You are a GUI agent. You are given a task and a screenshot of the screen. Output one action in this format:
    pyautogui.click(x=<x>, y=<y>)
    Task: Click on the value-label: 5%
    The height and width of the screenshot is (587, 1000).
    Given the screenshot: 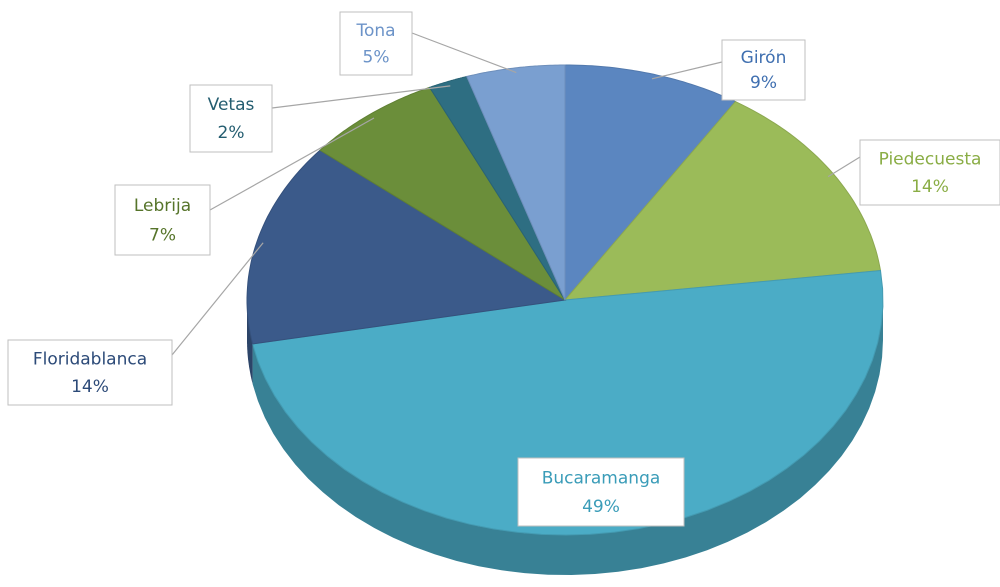 What is the action you would take?
    pyautogui.click(x=376, y=57)
    